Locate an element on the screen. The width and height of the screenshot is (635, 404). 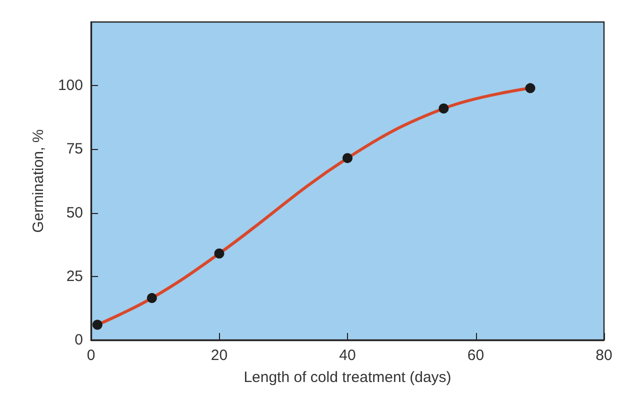
x-tick-label: 80 is located at coordinates (604, 355).